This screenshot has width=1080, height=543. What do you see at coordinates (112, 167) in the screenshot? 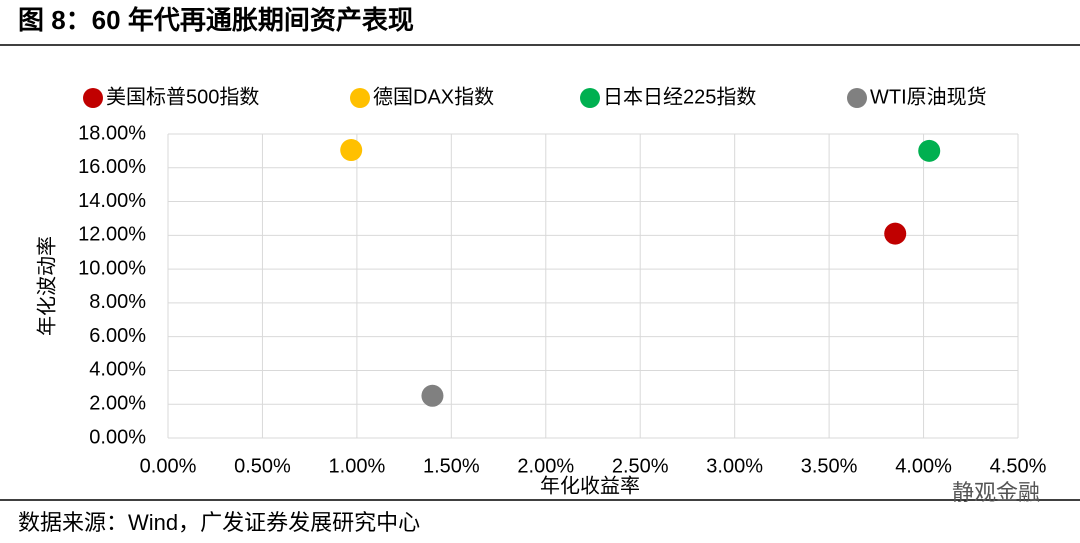
I see `y-tick-label: 16.00%` at bounding box center [112, 167].